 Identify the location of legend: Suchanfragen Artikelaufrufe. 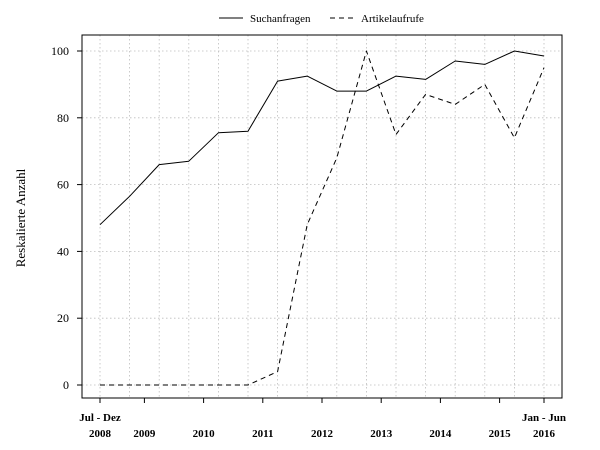
(321, 19).